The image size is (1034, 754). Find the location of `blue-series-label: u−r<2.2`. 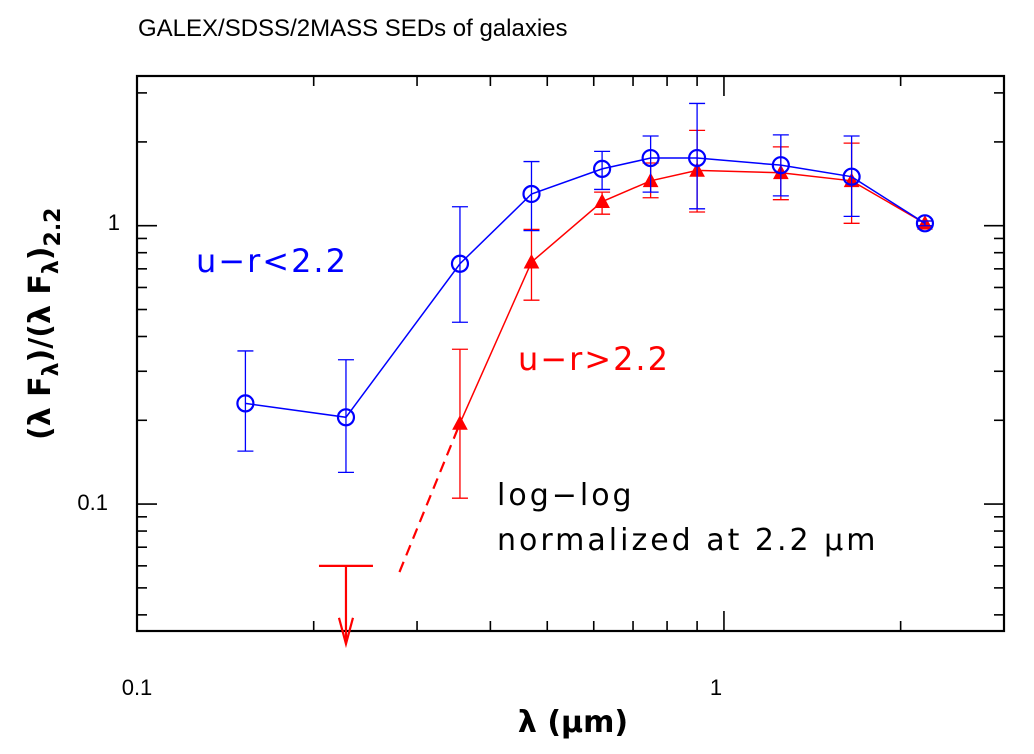

blue-series-label: u−r<2.2 is located at coordinates (272, 261).